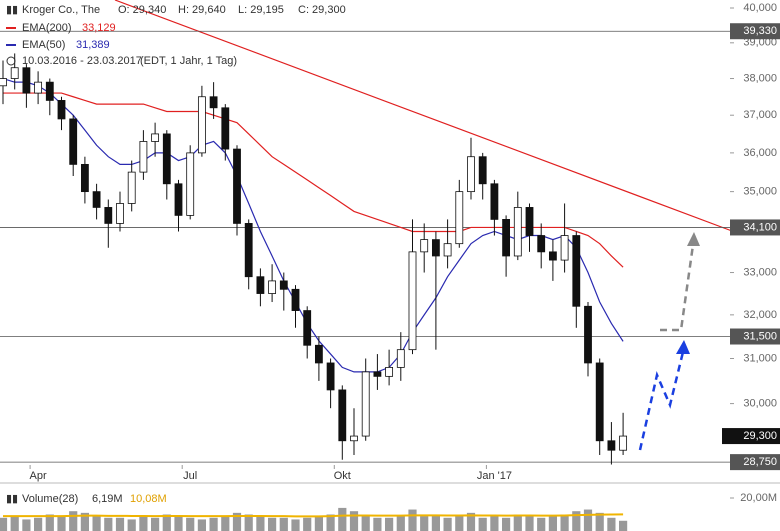 This screenshot has width=780, height=531. What do you see at coordinates (760, 8) in the screenshot?
I see `y-tick-label: 40,000` at bounding box center [760, 8].